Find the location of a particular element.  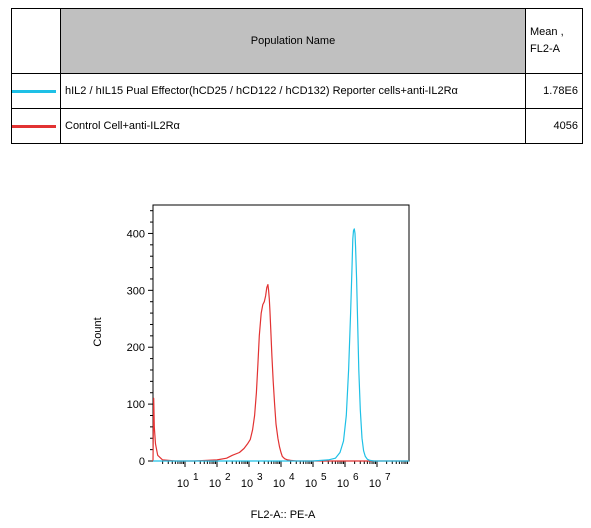

legend-header-row: Population Name Mean , FL2-A is located at coordinates (297, 41).